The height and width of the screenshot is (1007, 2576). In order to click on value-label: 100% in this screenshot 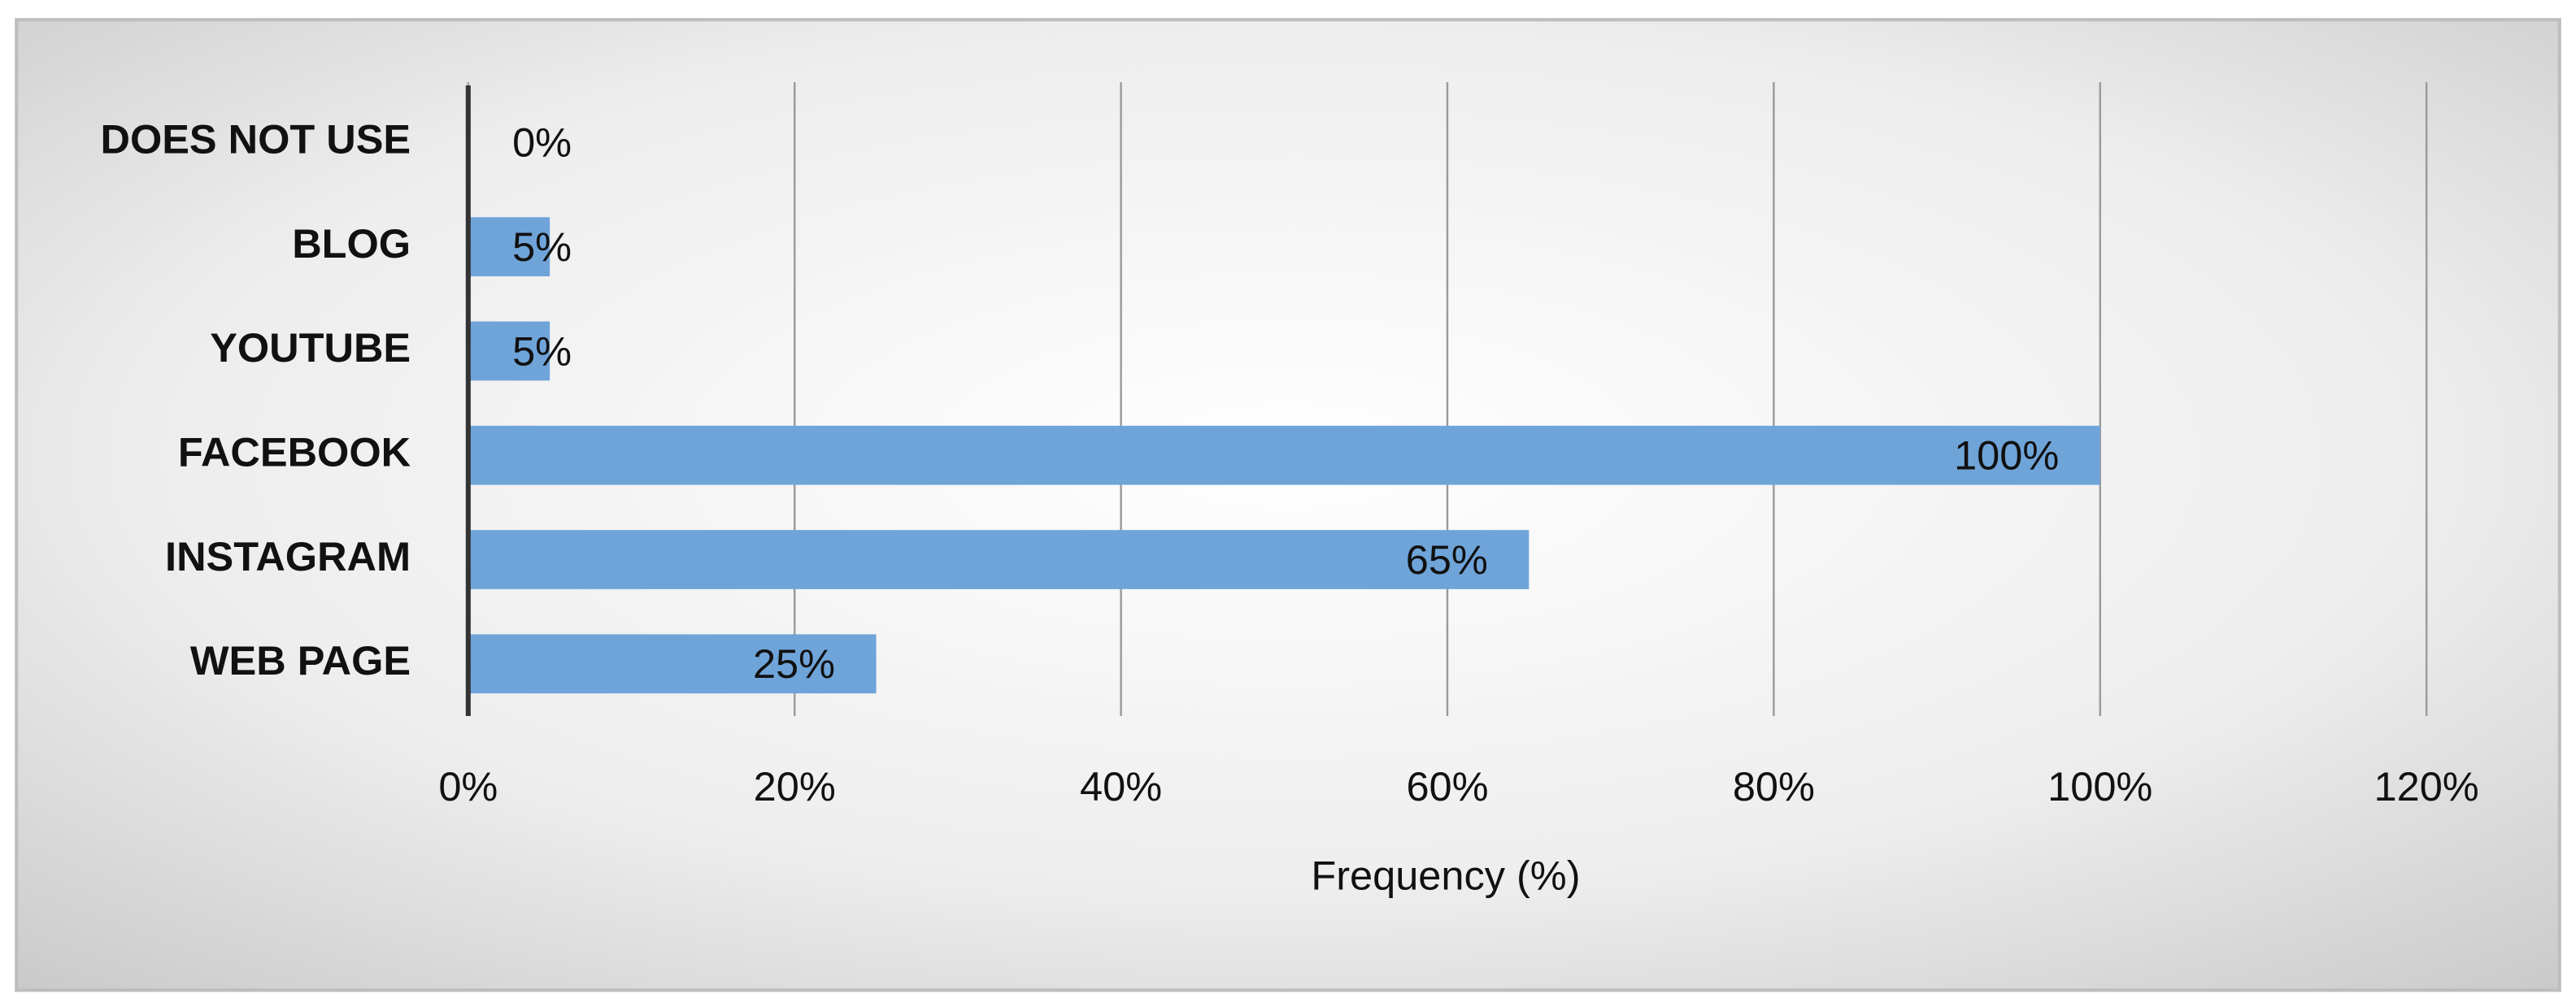, I will do `click(2006, 455)`.